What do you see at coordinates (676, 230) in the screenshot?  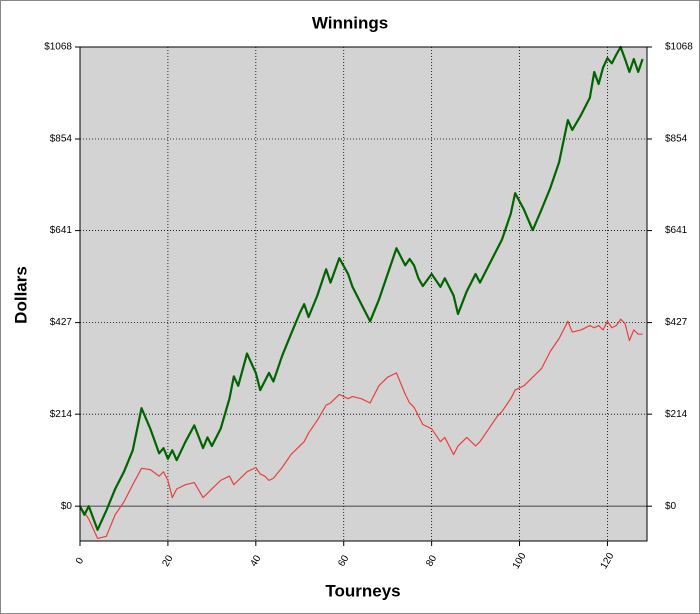 I see `y2-tick-label: $641` at bounding box center [676, 230].